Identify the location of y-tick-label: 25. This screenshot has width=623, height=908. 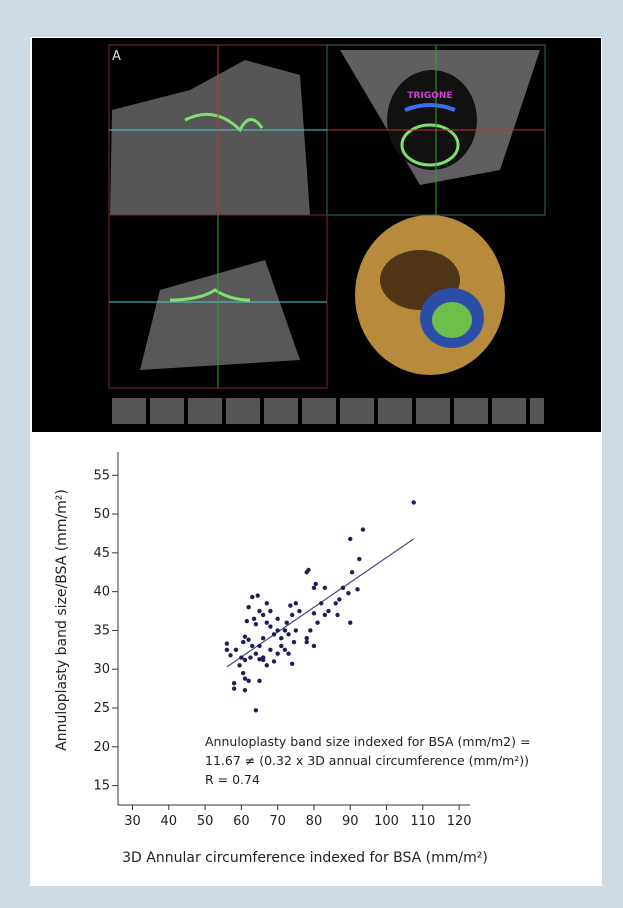
(101, 708).